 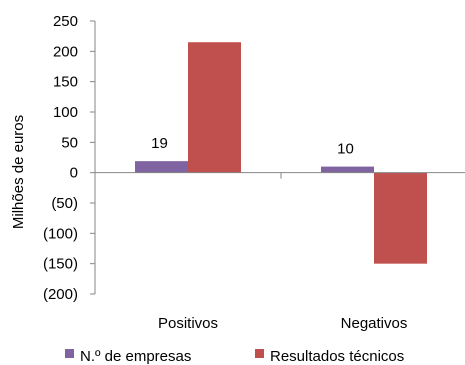 I want to click on data-label: 10, so click(x=345, y=149).